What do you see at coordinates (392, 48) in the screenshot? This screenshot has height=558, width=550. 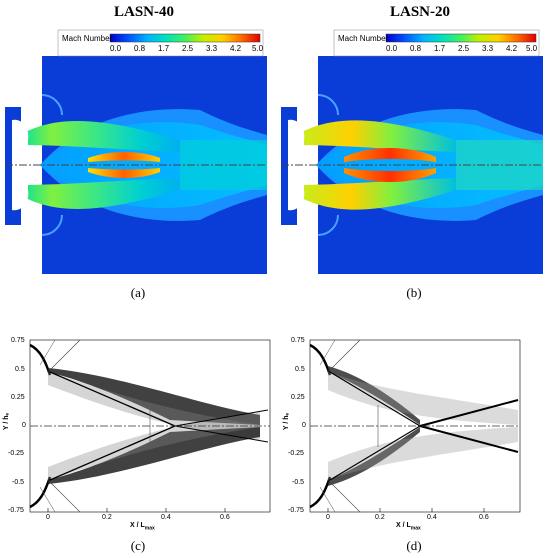 I see `legend-b-tick-0: 0.0` at bounding box center [392, 48].